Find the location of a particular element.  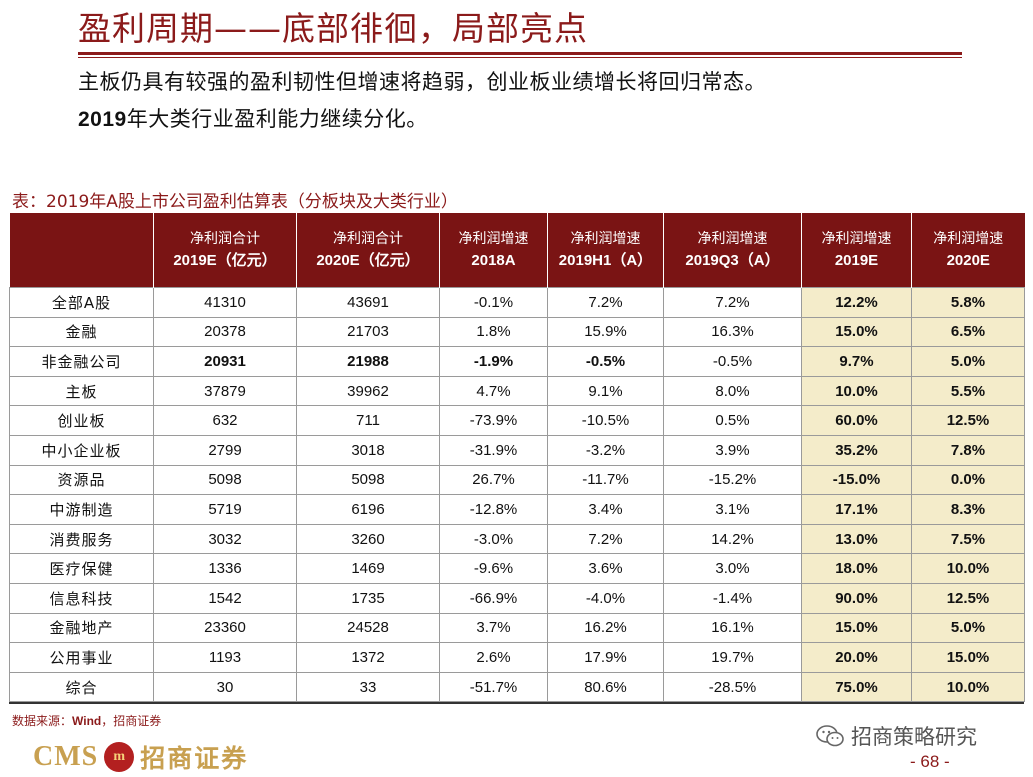

table-cell: -51.7% is located at coordinates (493, 687).